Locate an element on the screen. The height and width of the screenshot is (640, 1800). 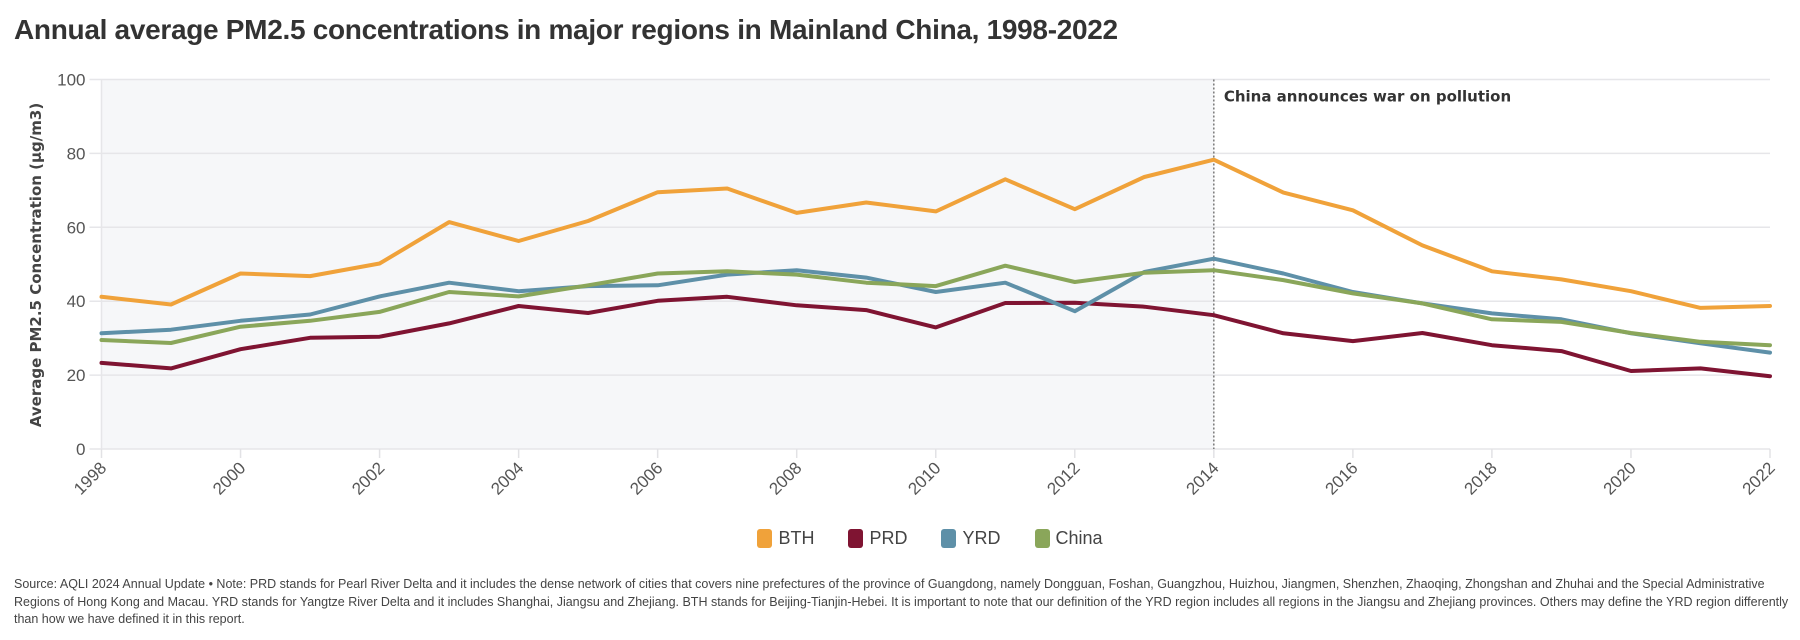
legend-swatch-yrd is located at coordinates (949, 538).